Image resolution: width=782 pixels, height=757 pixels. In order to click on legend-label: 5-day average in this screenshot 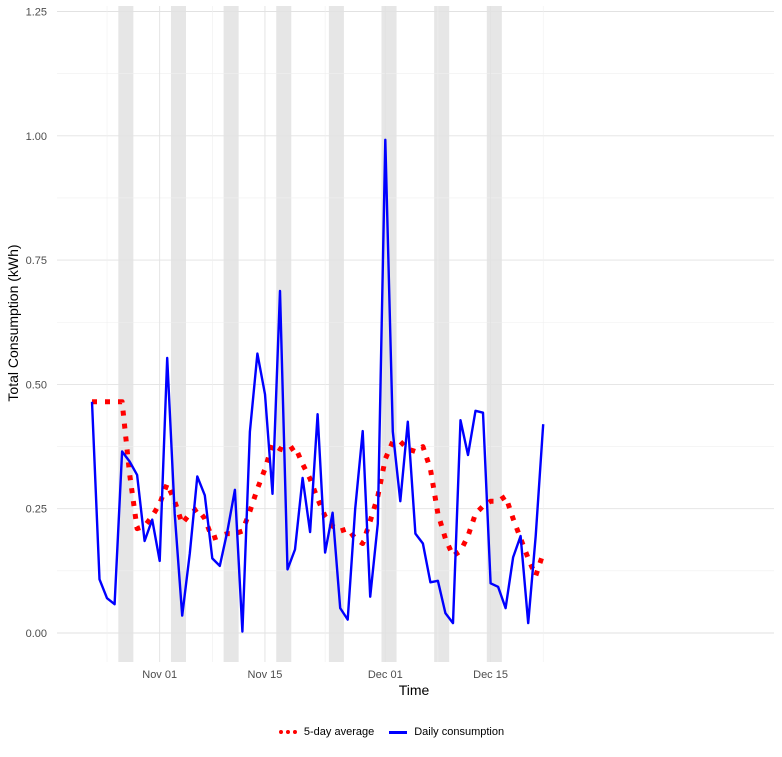, I will do `click(339, 732)`.